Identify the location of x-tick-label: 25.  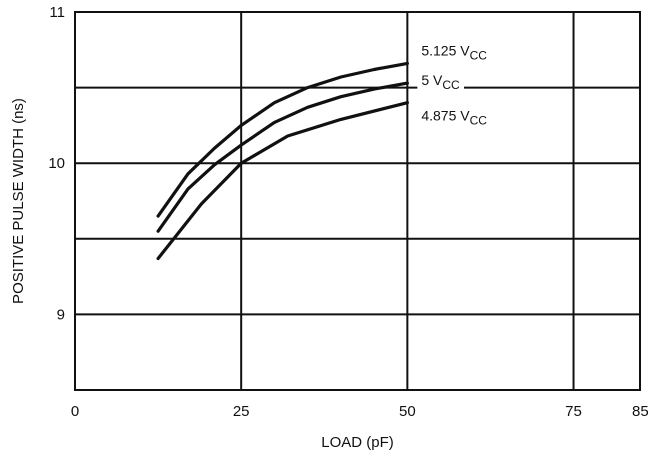
(241, 411).